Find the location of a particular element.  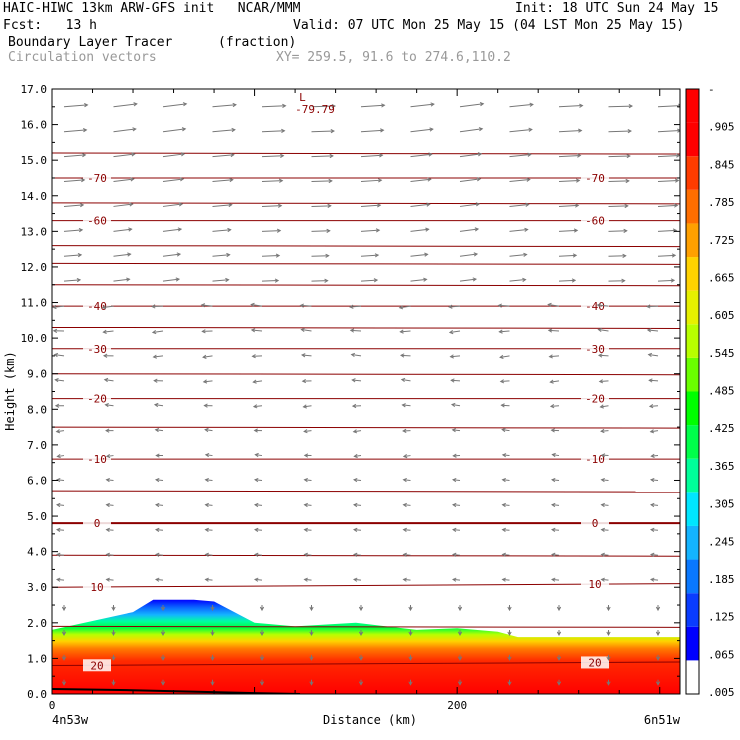

x-tick-label: 0 is located at coordinates (52, 705).